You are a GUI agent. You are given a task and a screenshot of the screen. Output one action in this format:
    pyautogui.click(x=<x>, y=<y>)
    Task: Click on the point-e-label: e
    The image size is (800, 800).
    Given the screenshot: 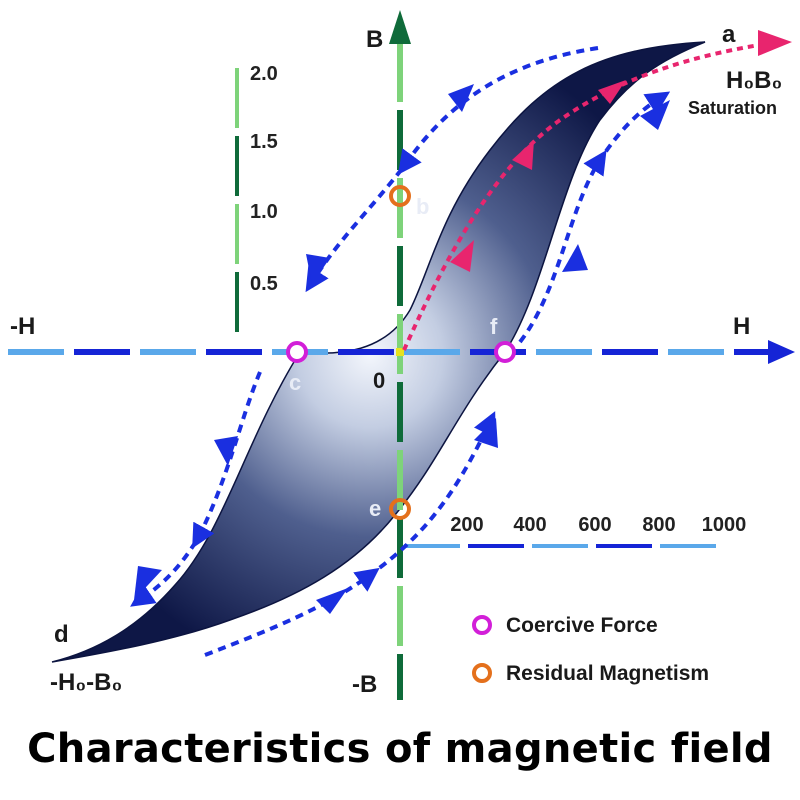 What is the action you would take?
    pyautogui.click(x=375, y=508)
    